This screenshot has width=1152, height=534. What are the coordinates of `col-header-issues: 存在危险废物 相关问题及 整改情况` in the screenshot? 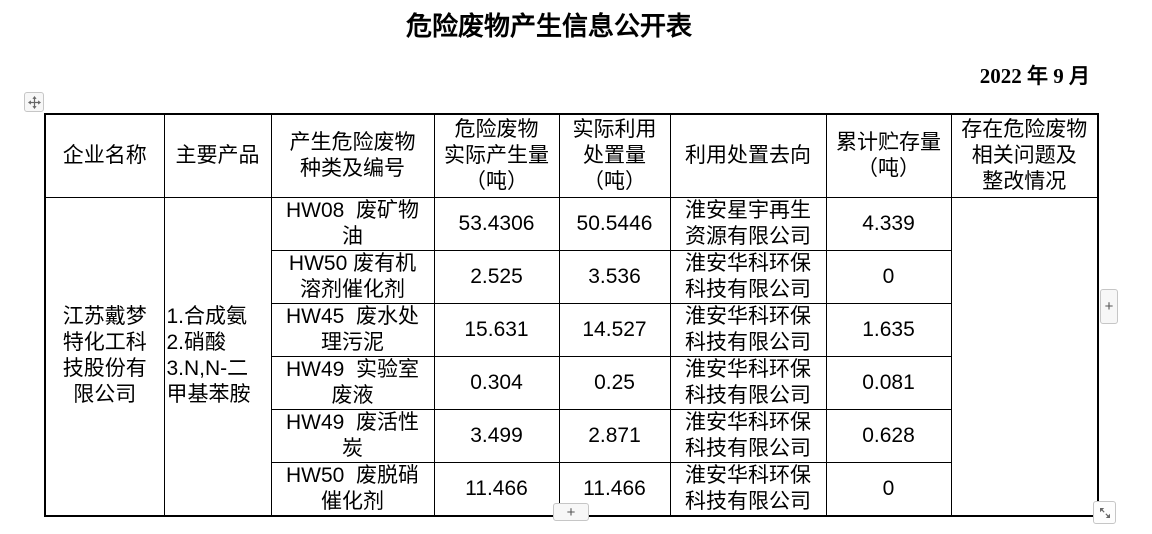 It's located at (1024, 155).